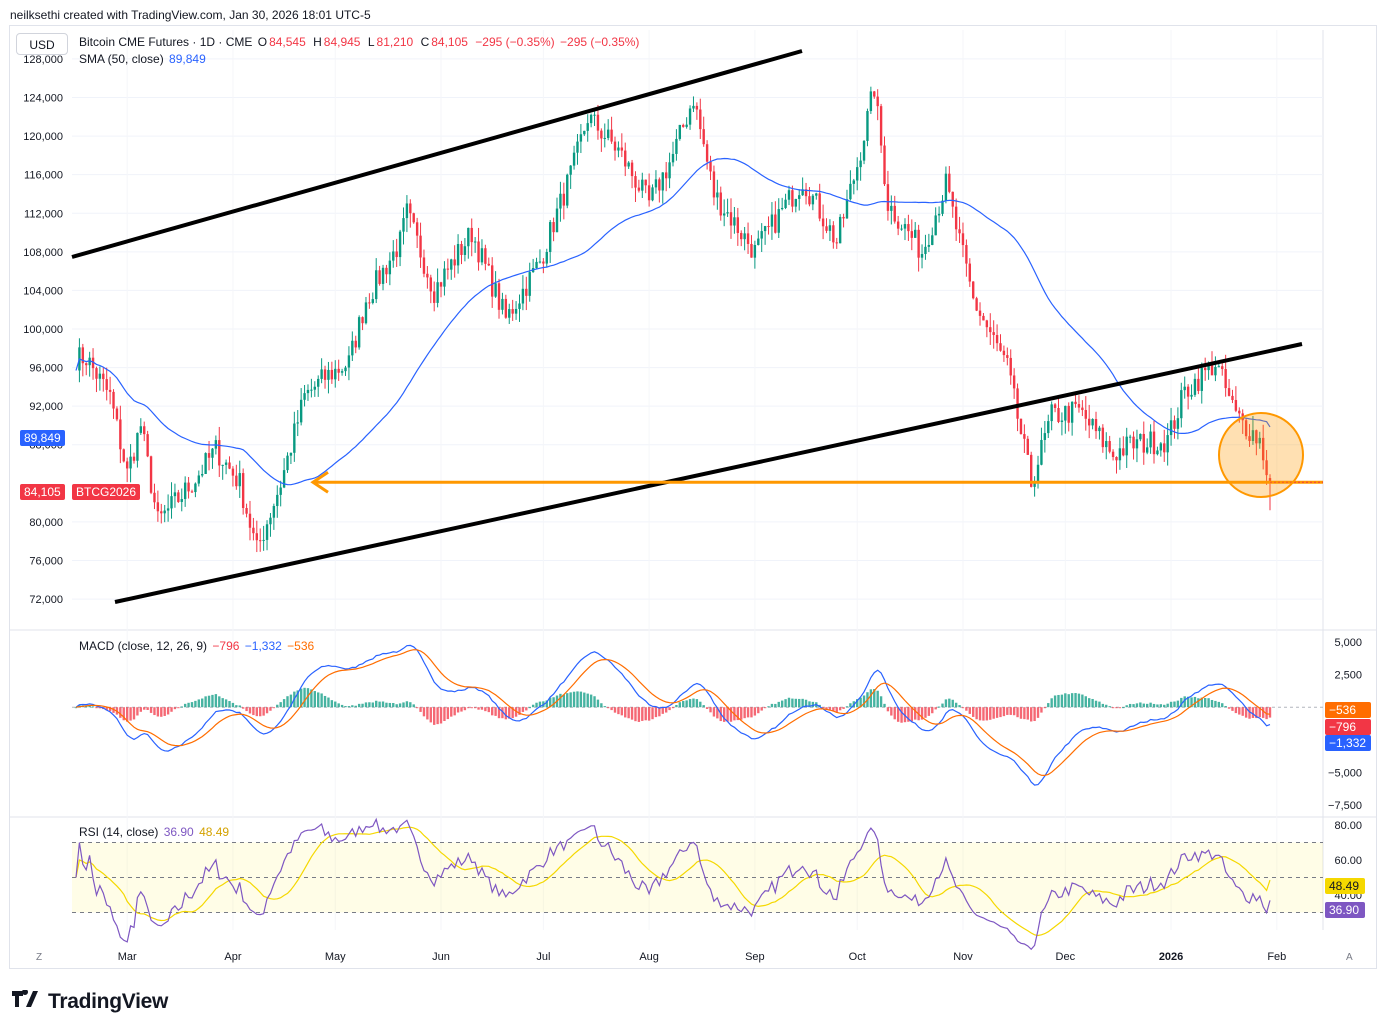 The width and height of the screenshot is (1387, 1031). What do you see at coordinates (287, 42) in the screenshot?
I see `open-value: 84,545` at bounding box center [287, 42].